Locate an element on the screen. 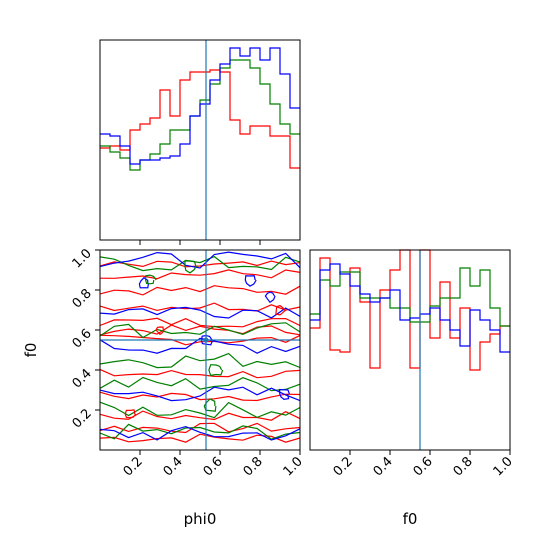 The image size is (550, 550). panel-frame-right is located at coordinates (410, 350).